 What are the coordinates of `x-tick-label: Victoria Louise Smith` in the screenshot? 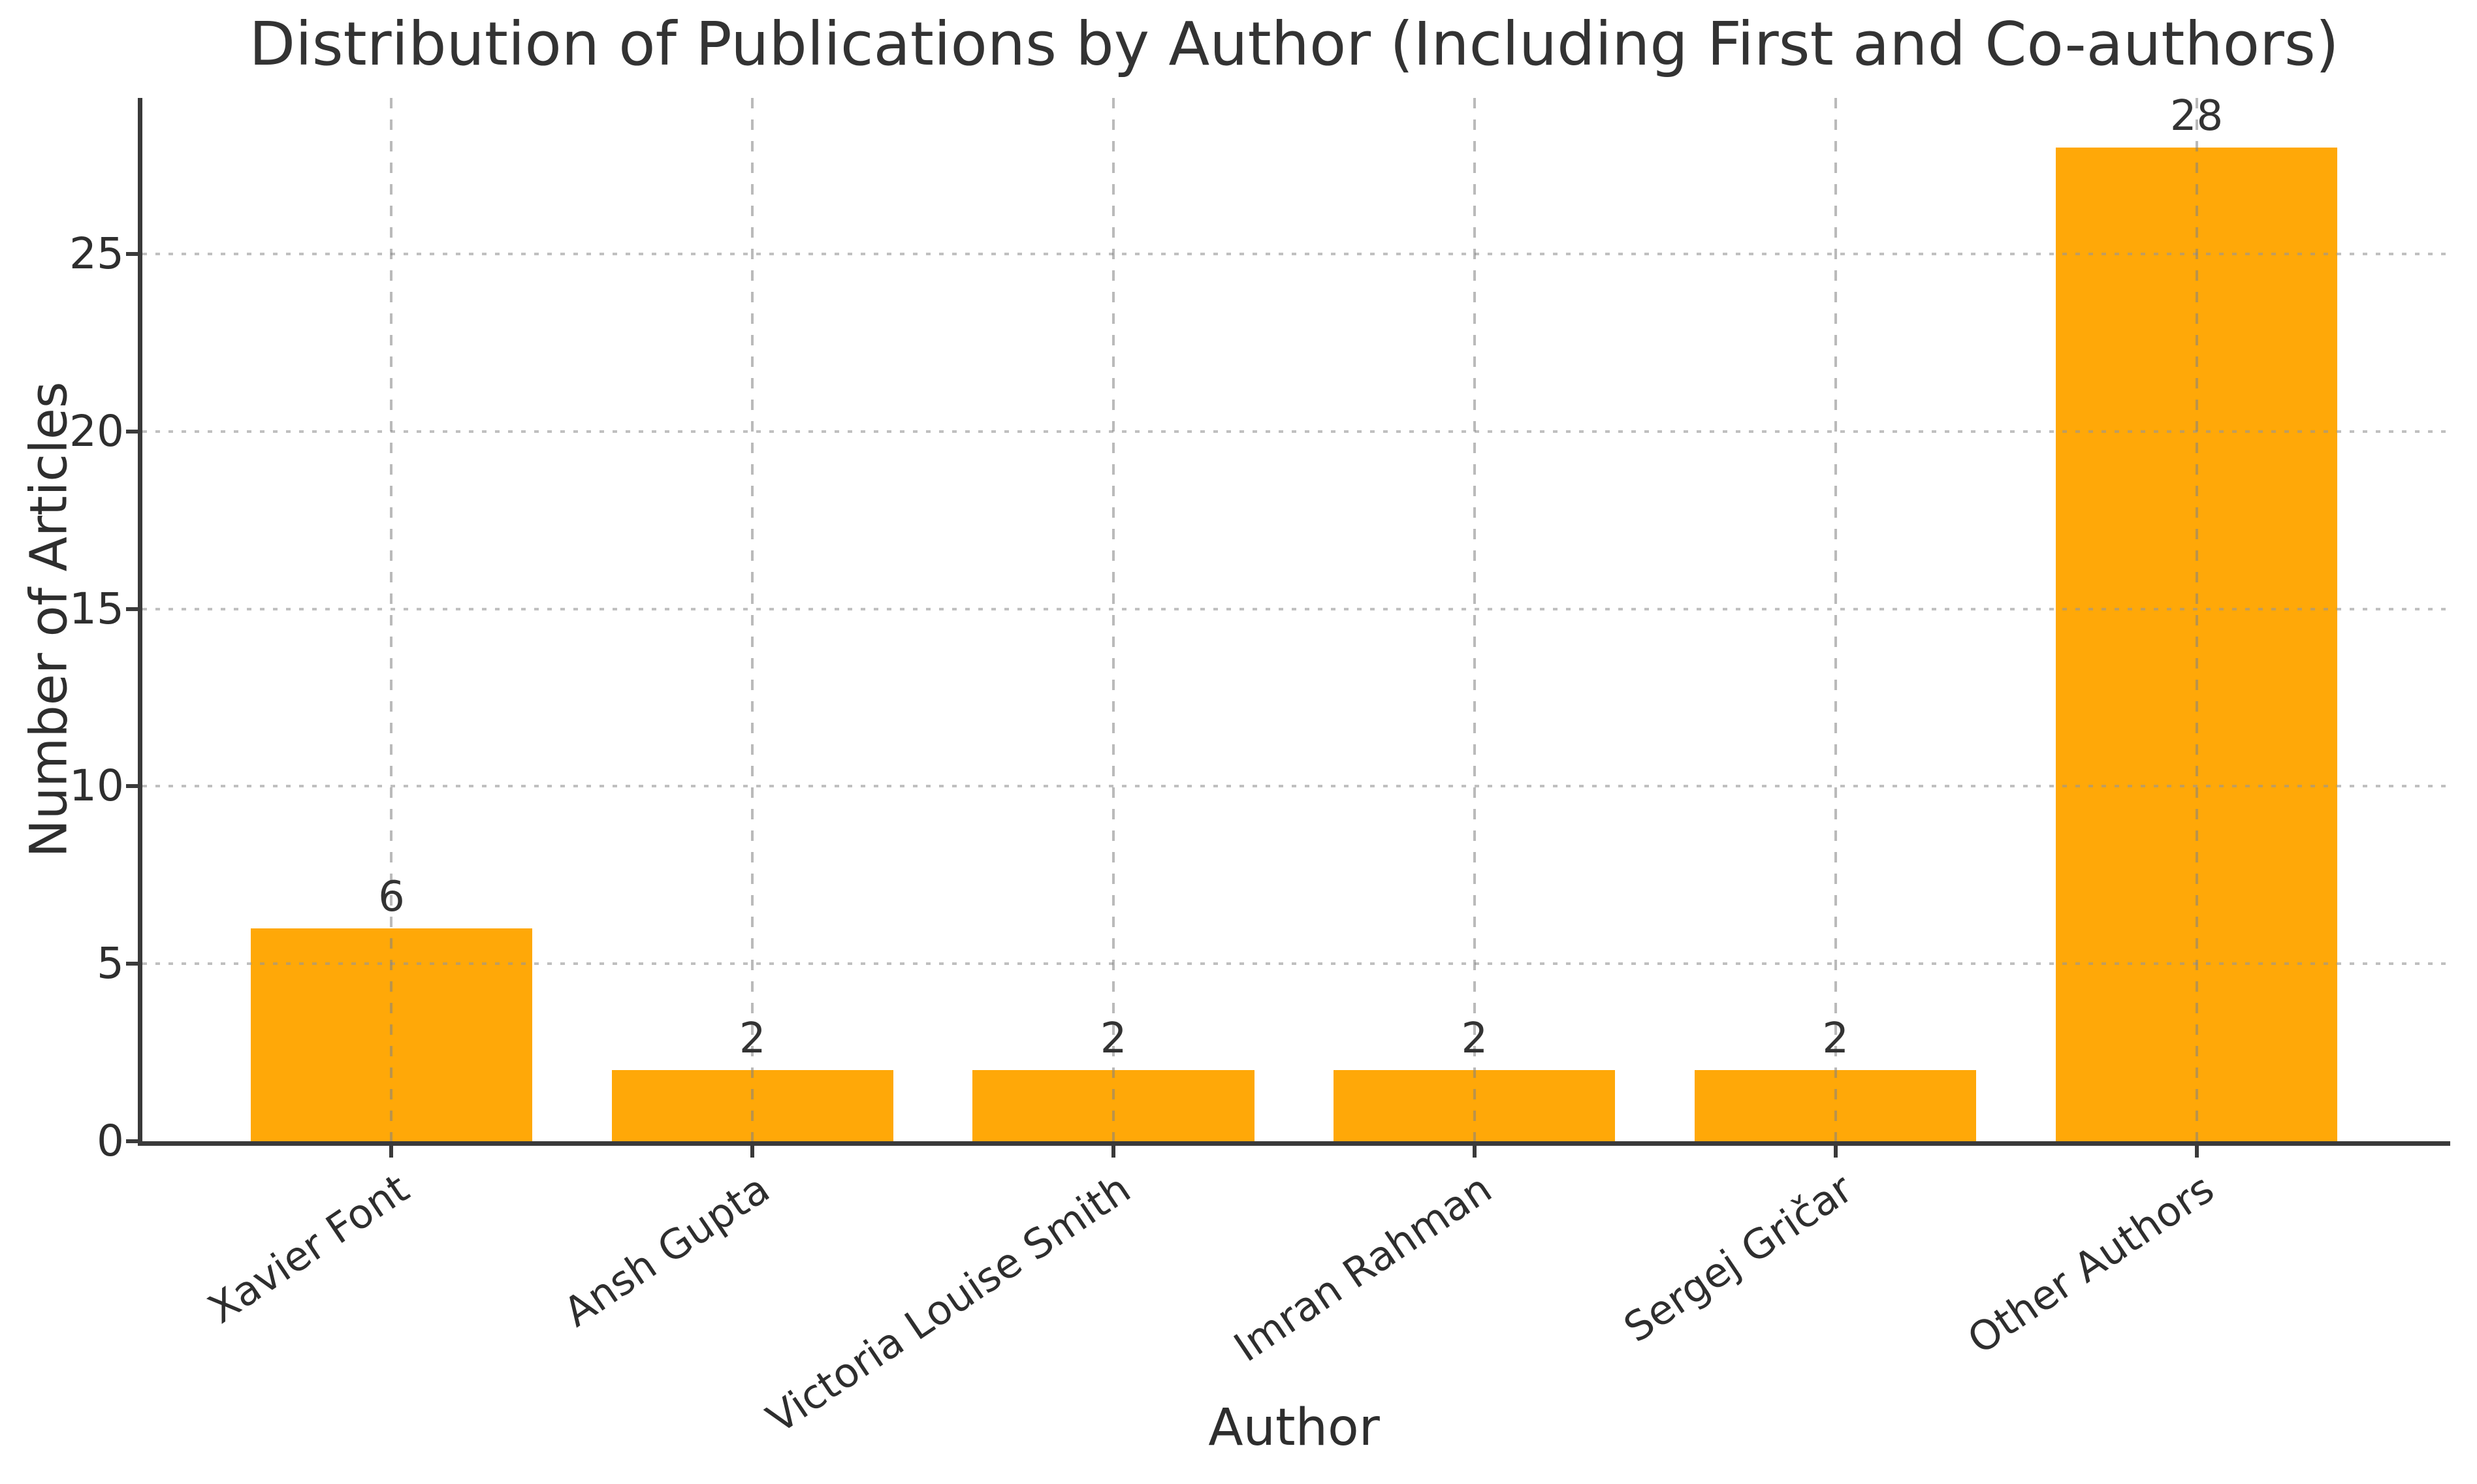 It's located at (949, 1303).